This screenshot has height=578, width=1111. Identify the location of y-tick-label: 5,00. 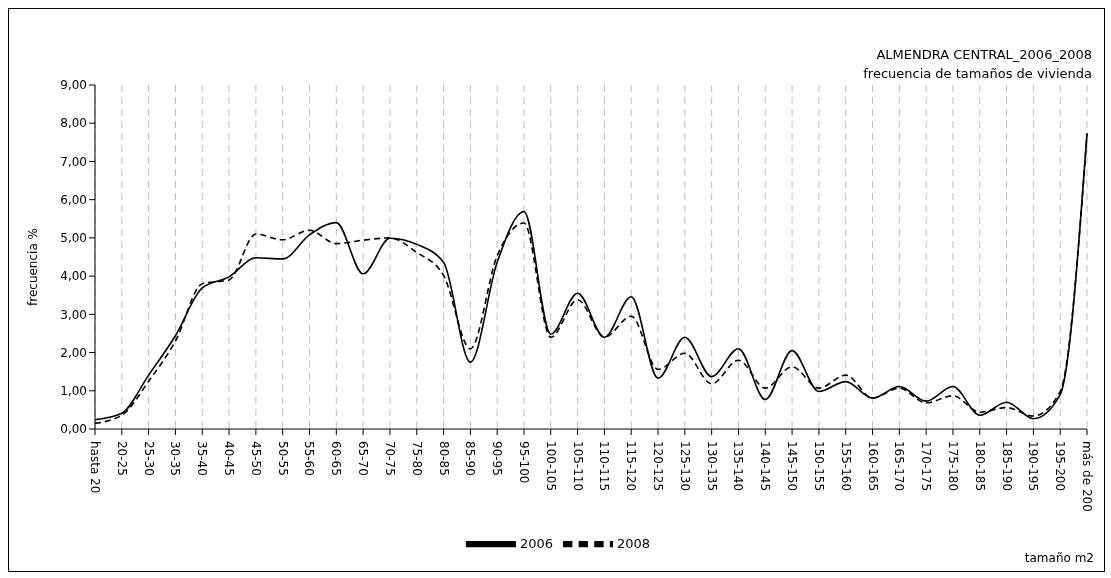
(73, 238).